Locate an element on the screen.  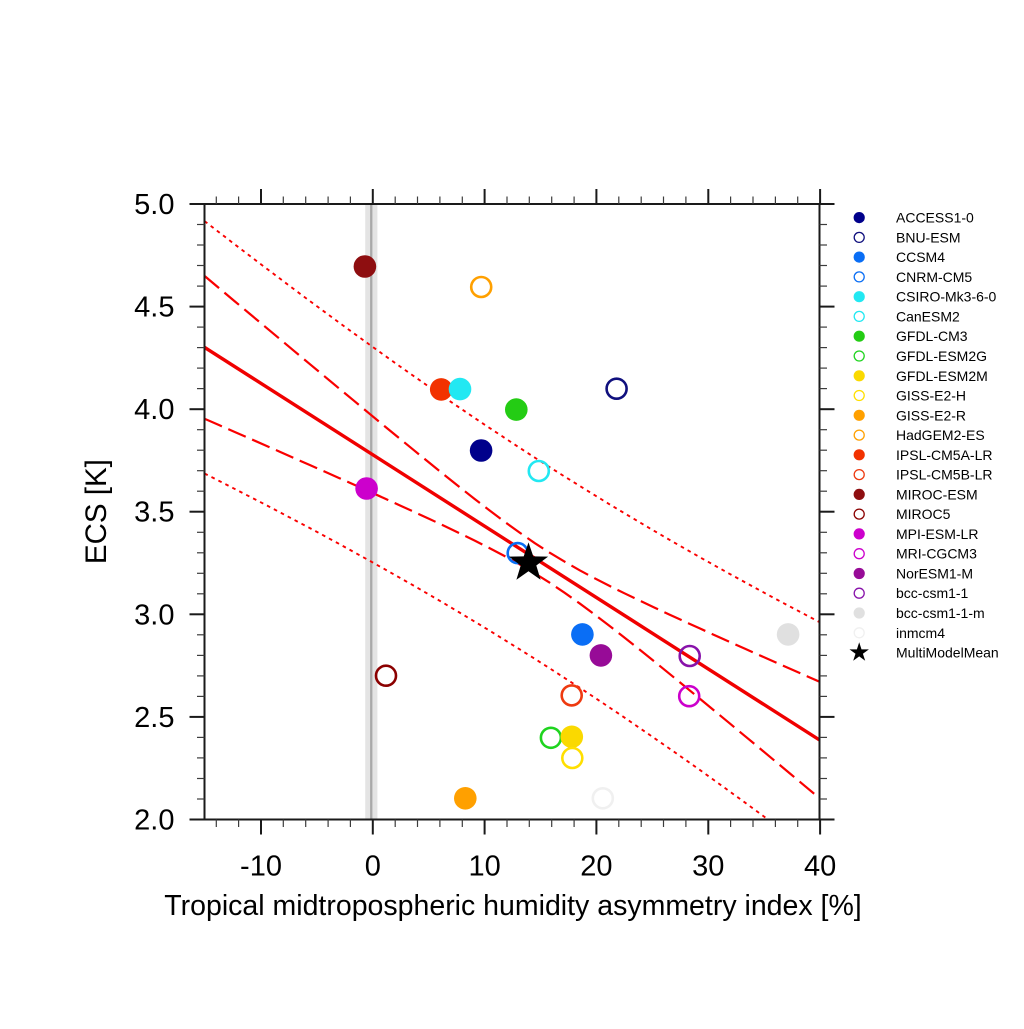
svg-text: GFDL-ESM2G is located at coordinates (941, 356).